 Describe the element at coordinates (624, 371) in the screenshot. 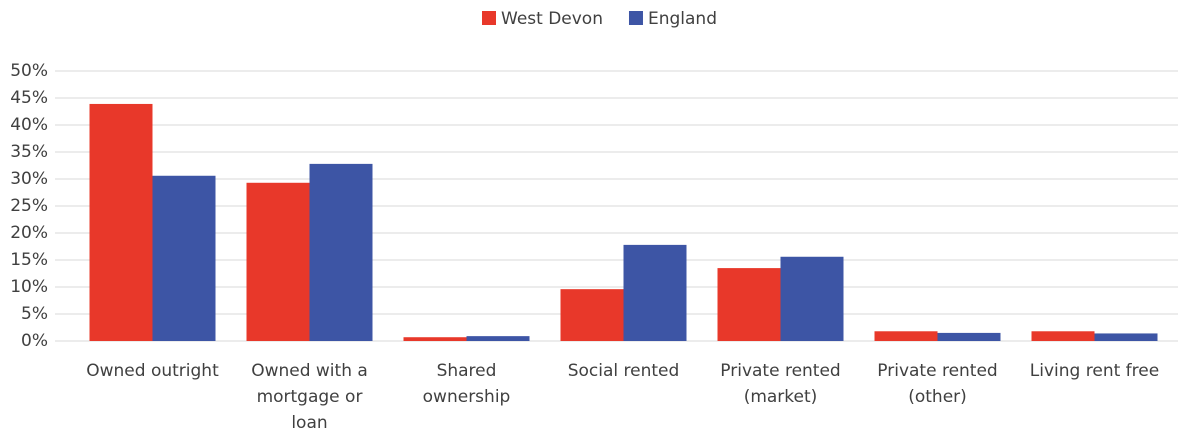

I see `x-tick-label: Social rented` at that location.